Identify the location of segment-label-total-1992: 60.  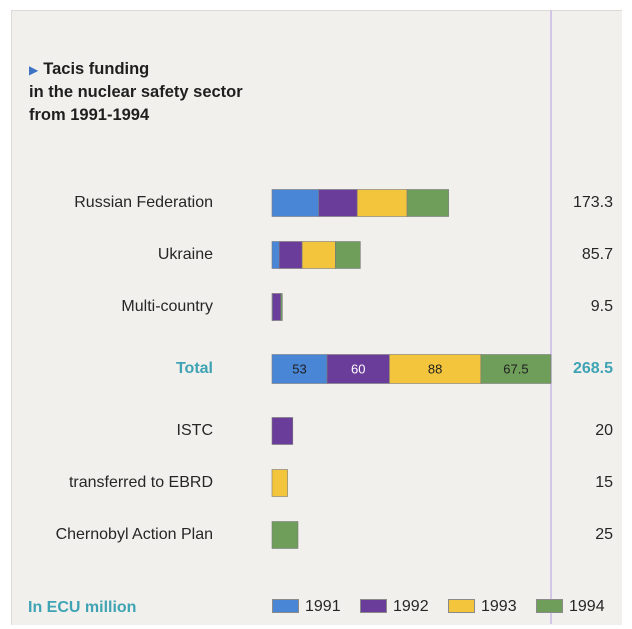
(358, 369).